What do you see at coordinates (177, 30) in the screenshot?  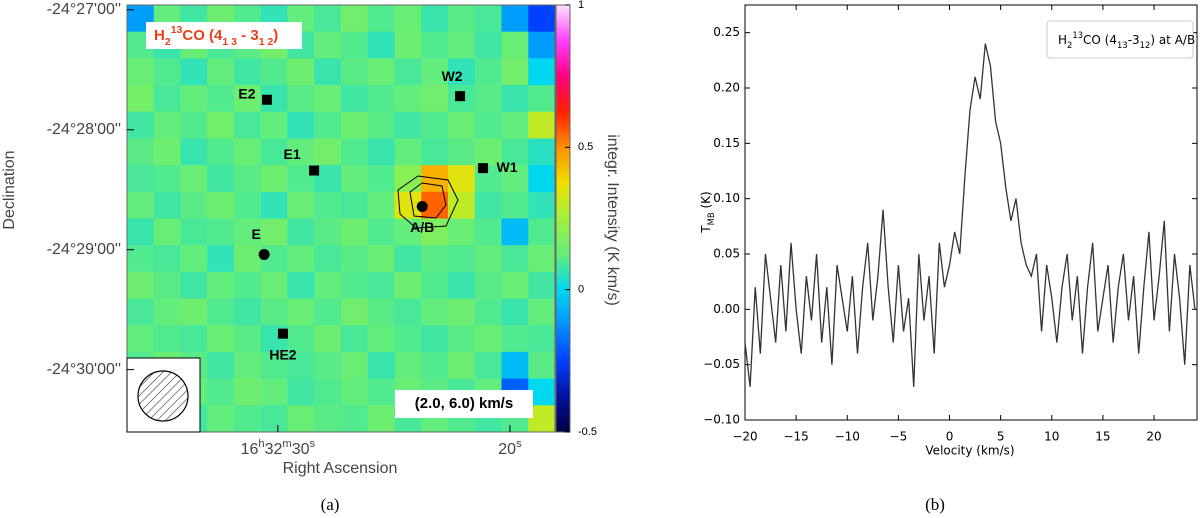 I see `text-run: 13` at bounding box center [177, 30].